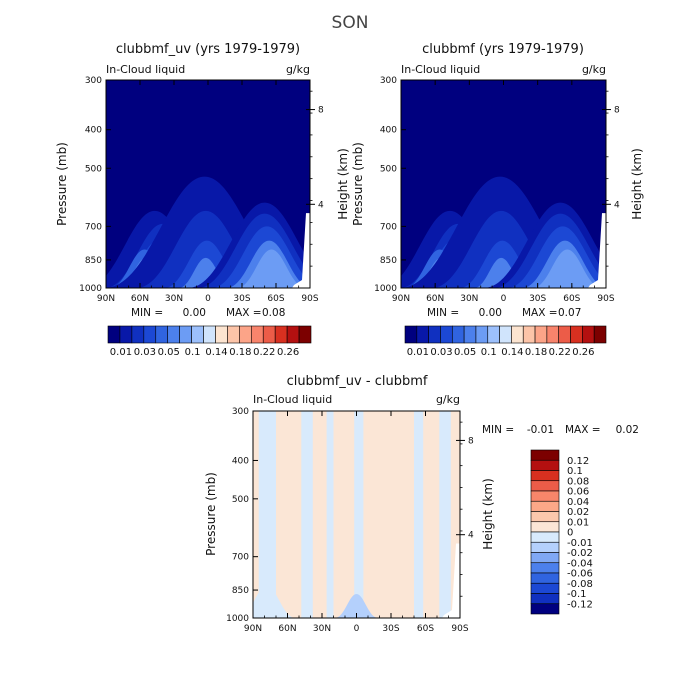 The image size is (700, 700). I want to click on colorbar-tick-label: 0.26, so click(583, 352).